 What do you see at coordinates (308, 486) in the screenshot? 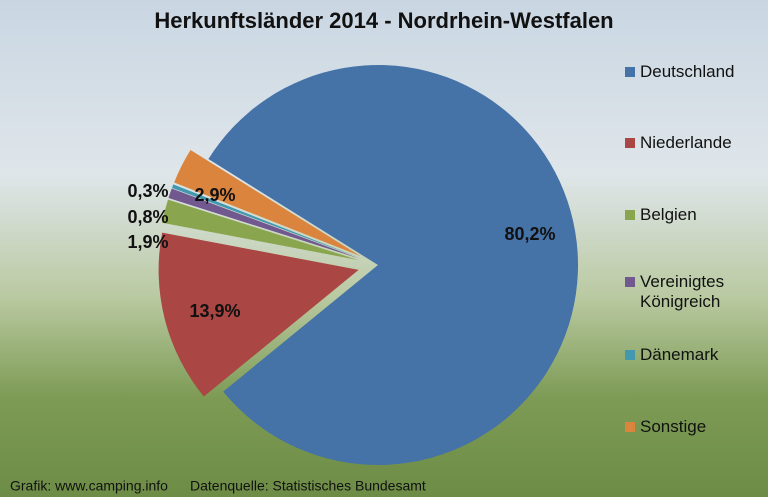
I see `footer-data: Datenquelle: Statistisches Bundesamt` at bounding box center [308, 486].